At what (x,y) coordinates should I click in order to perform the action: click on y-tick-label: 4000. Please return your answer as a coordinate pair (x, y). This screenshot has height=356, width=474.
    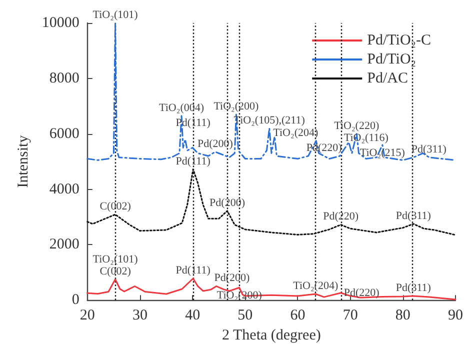
    Looking at the image, I should click on (64, 189).